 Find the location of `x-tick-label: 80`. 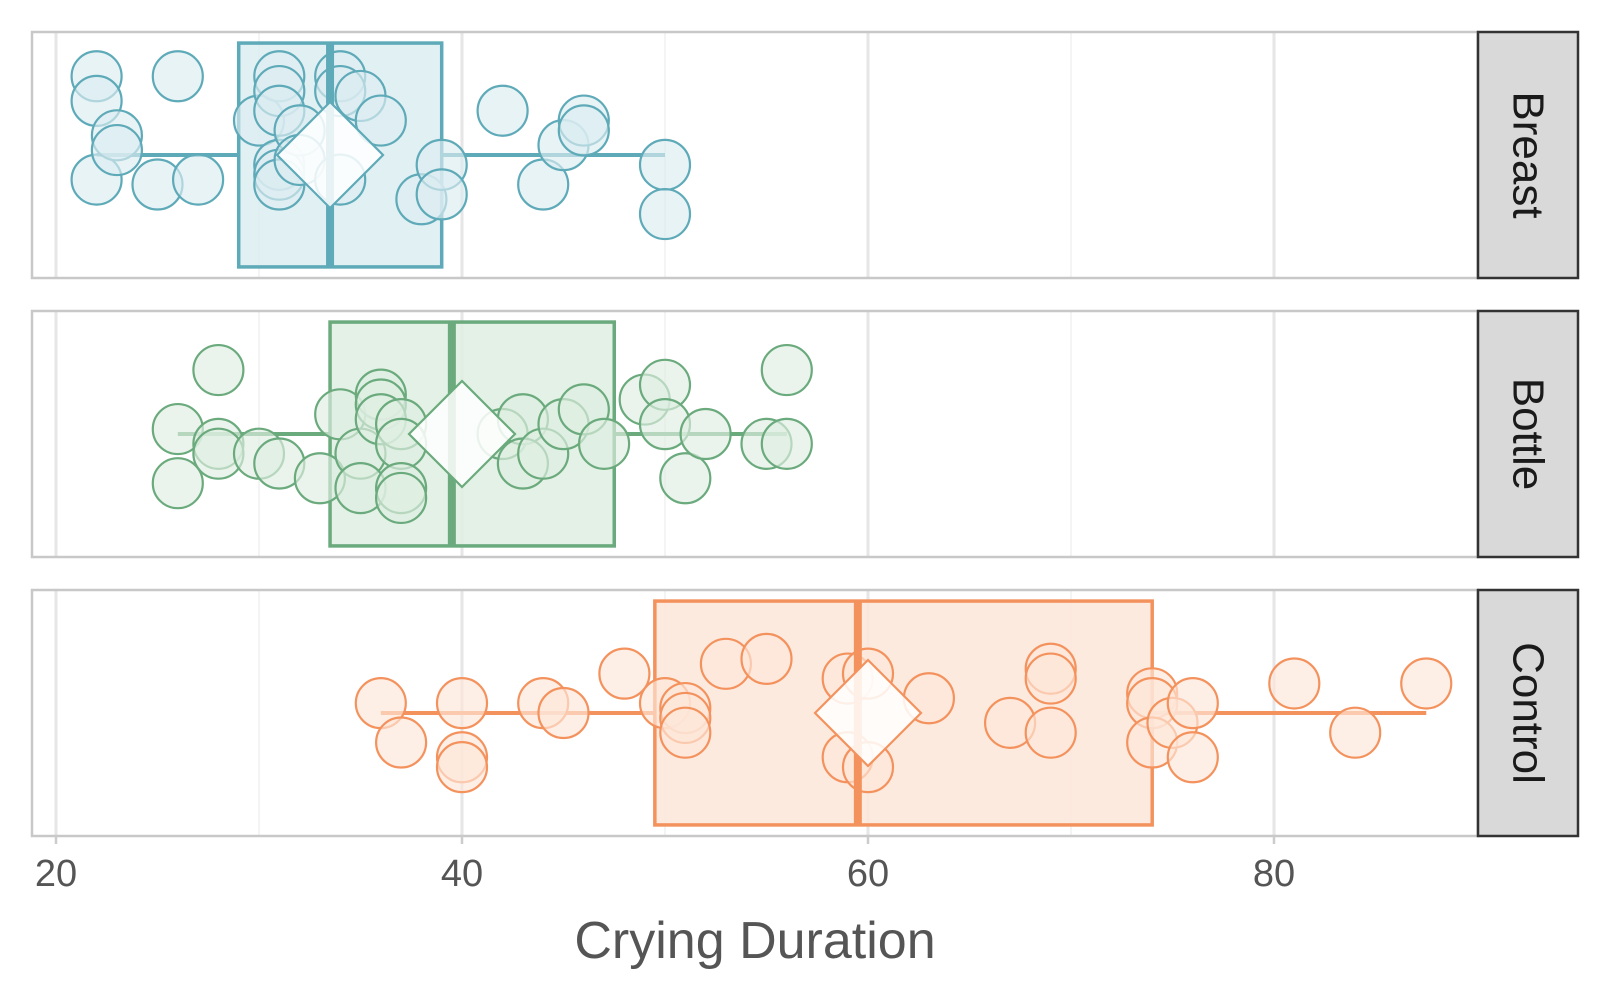

x-tick-label: 80 is located at coordinates (1274, 874).